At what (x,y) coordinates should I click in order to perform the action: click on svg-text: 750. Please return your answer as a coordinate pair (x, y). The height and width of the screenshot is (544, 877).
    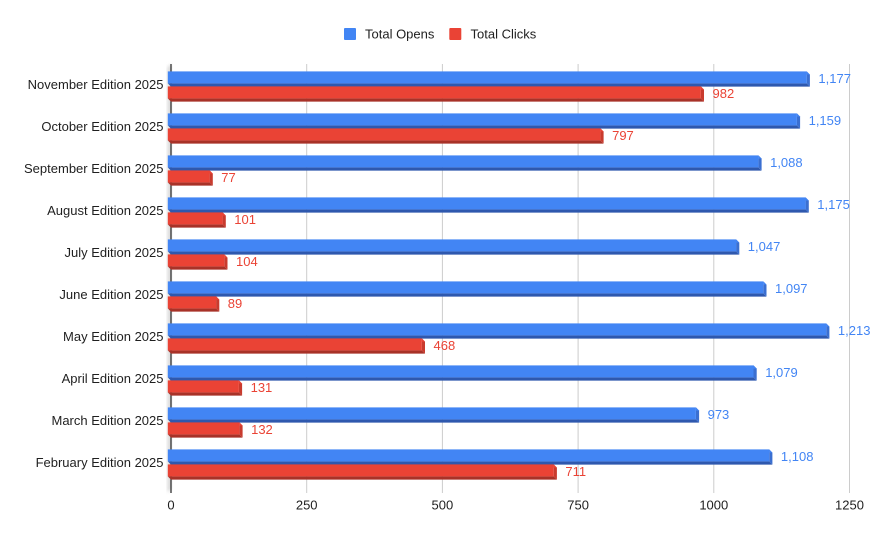
    Looking at the image, I should click on (578, 505).